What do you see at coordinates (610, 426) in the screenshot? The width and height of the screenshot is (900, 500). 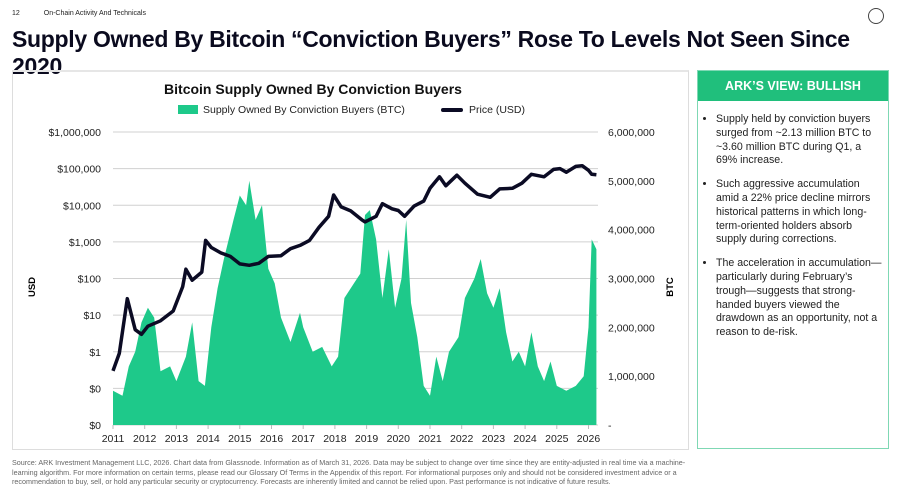 I see `right-tick-label: -` at bounding box center [610, 426].